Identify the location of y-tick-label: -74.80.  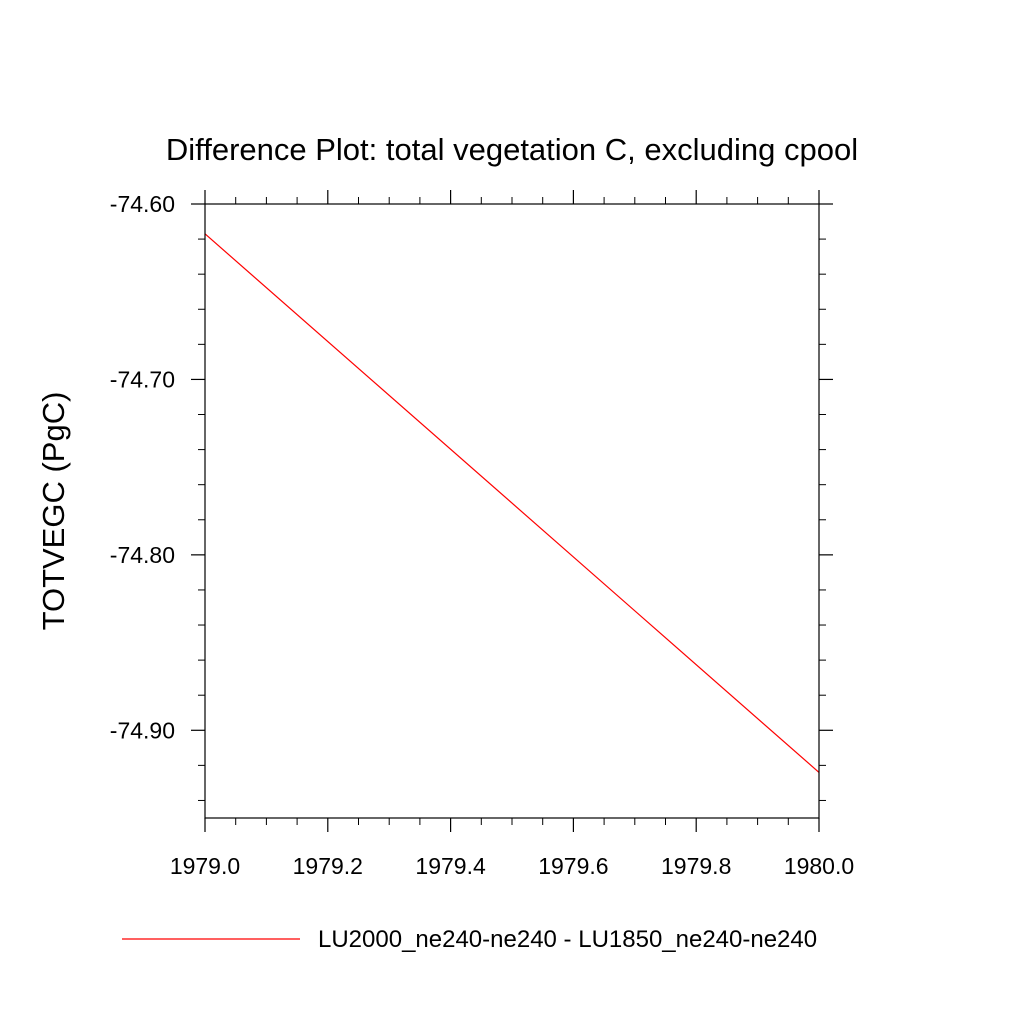
(142, 555).